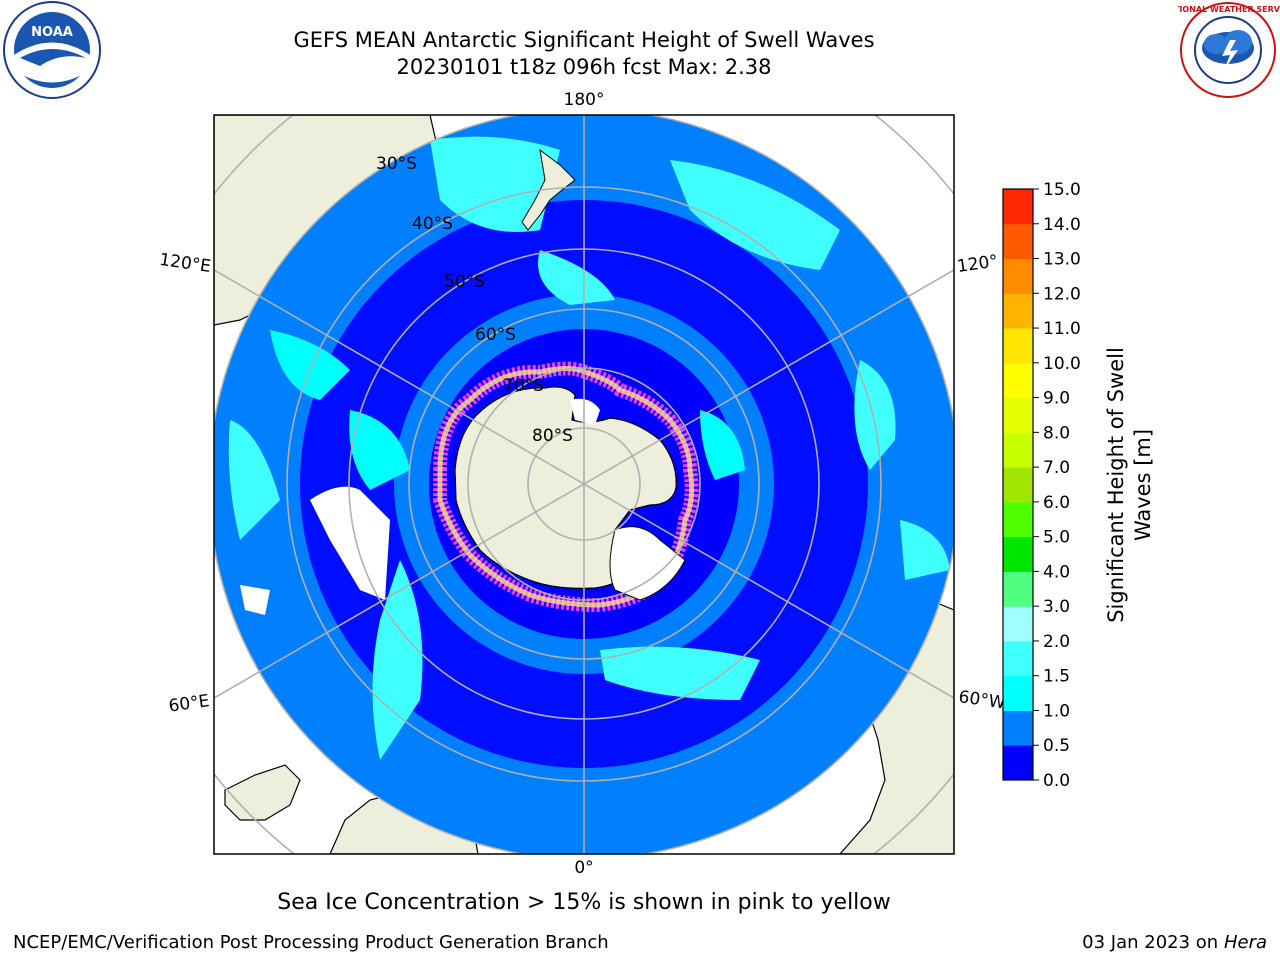  What do you see at coordinates (977, 264) in the screenshot?
I see `lon-label-120w: 120°` at bounding box center [977, 264].